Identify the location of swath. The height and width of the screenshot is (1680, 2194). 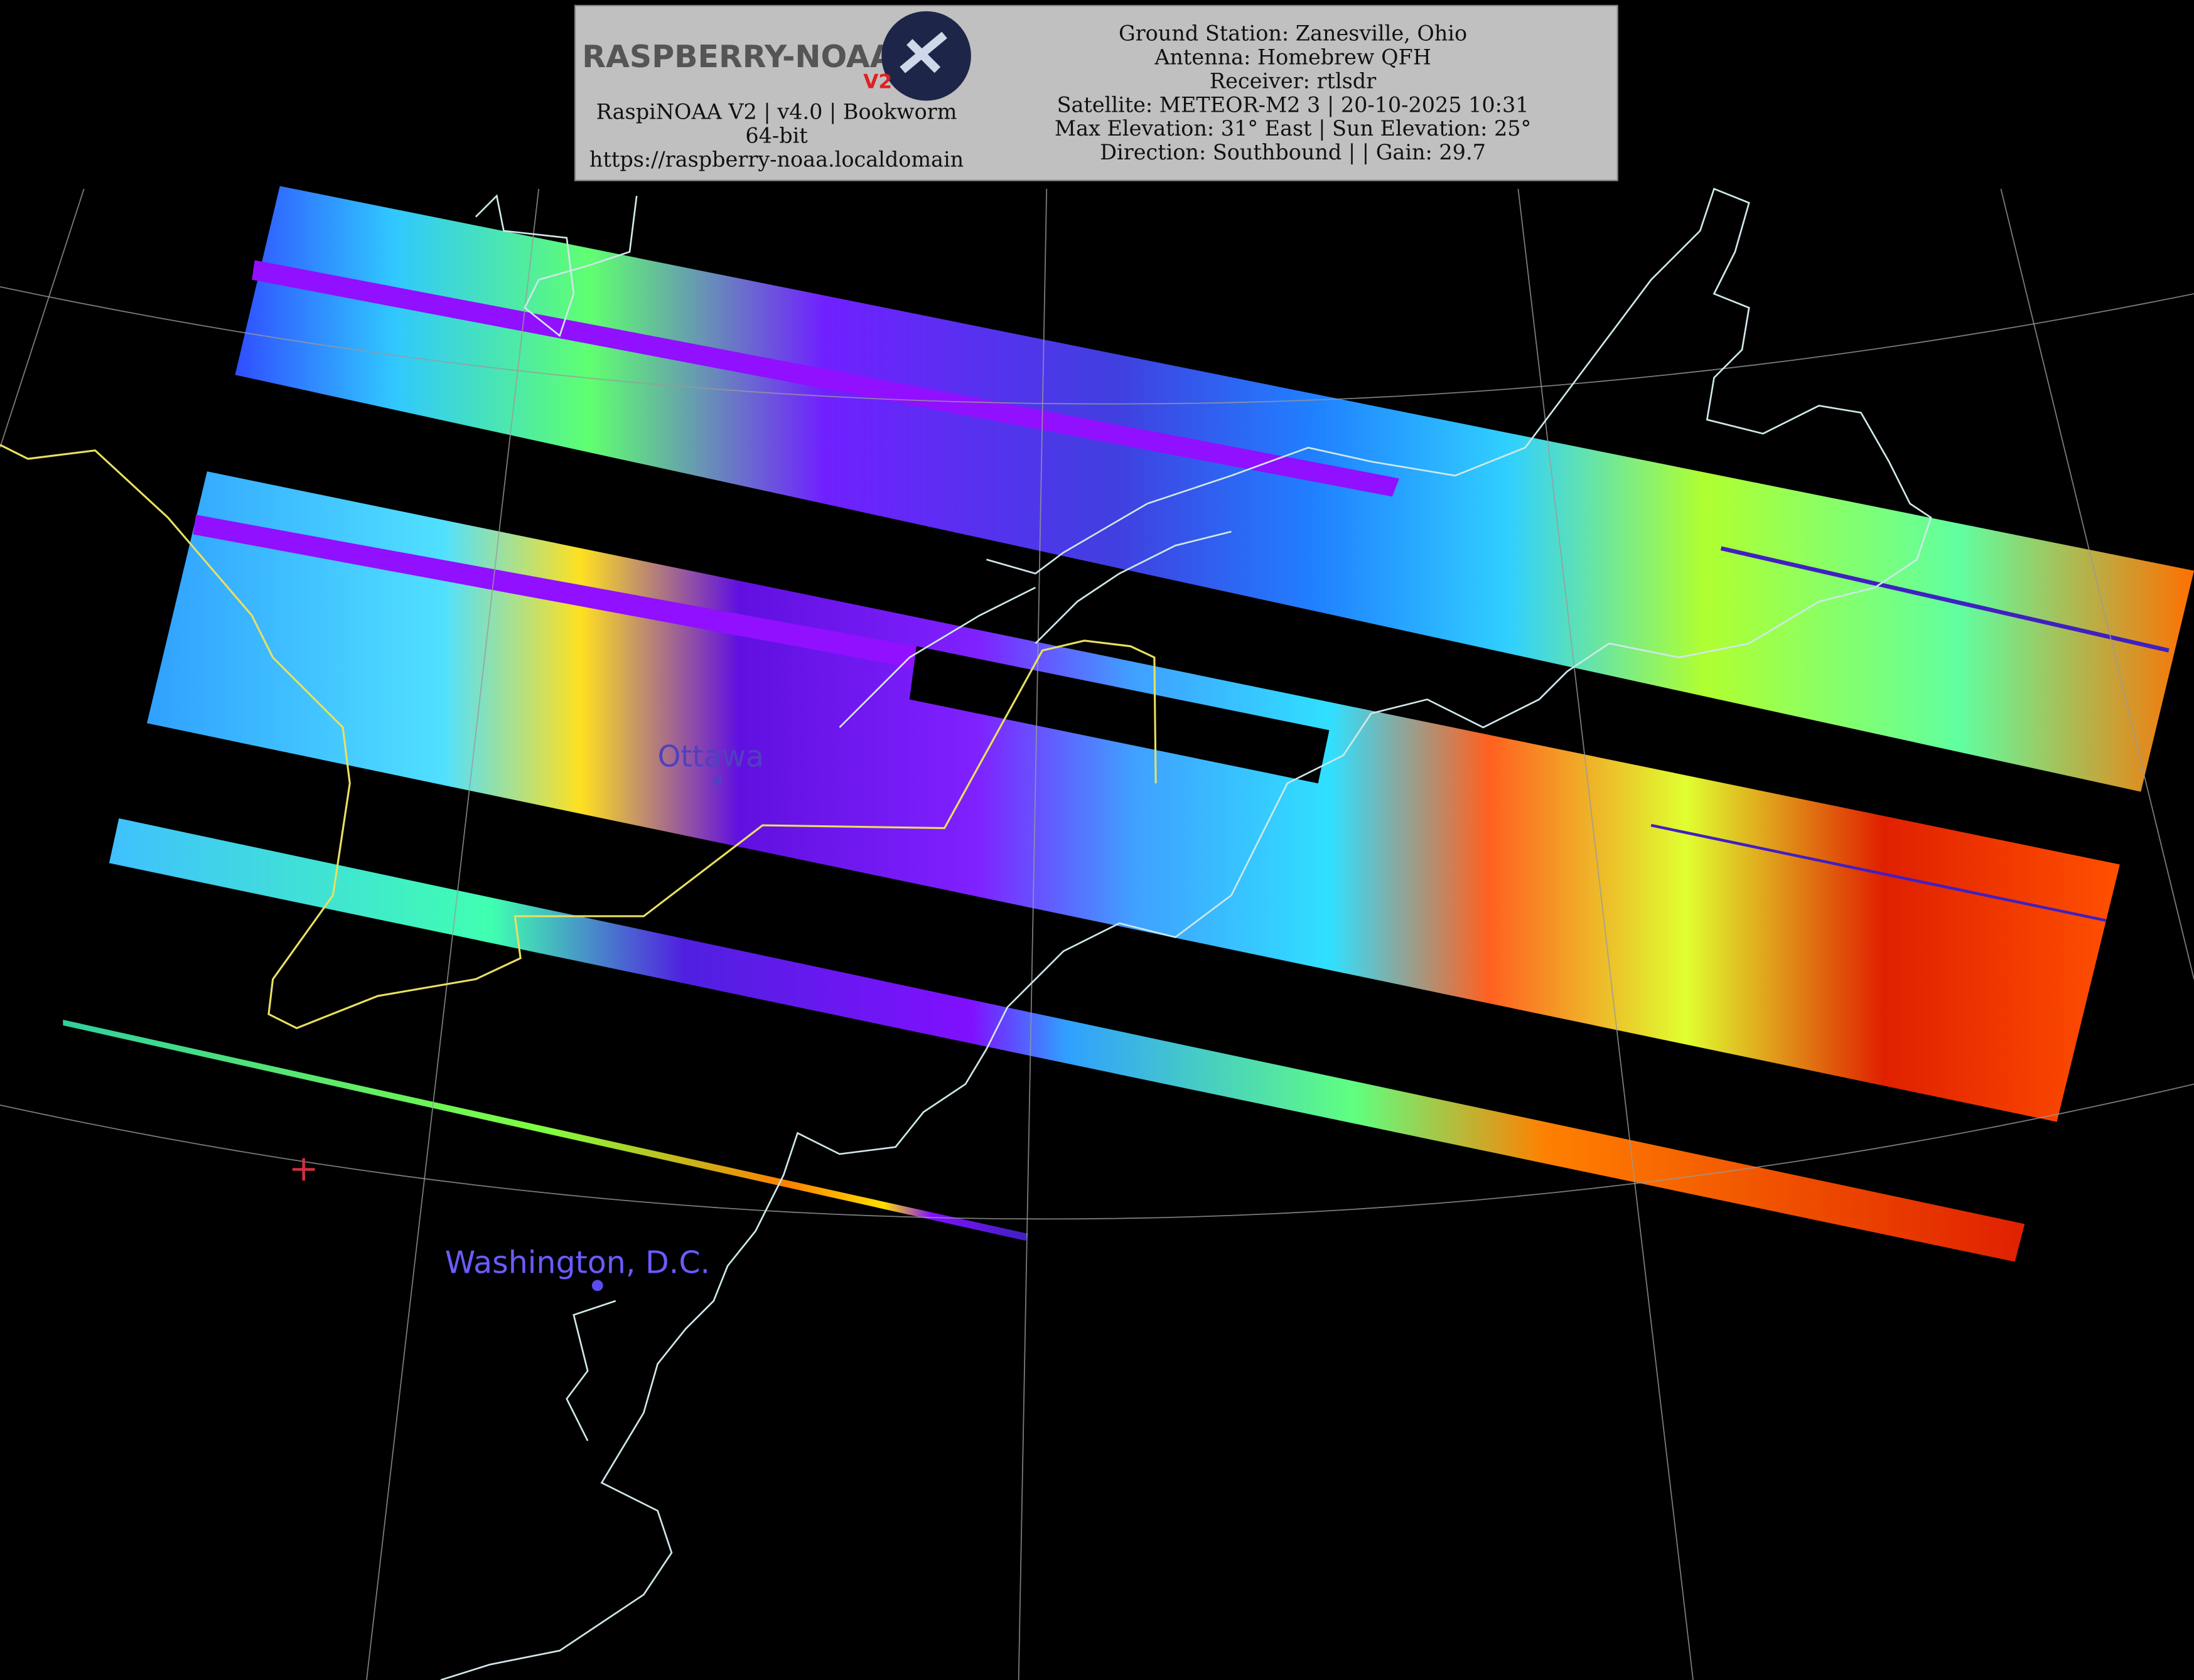
(546, 1130).